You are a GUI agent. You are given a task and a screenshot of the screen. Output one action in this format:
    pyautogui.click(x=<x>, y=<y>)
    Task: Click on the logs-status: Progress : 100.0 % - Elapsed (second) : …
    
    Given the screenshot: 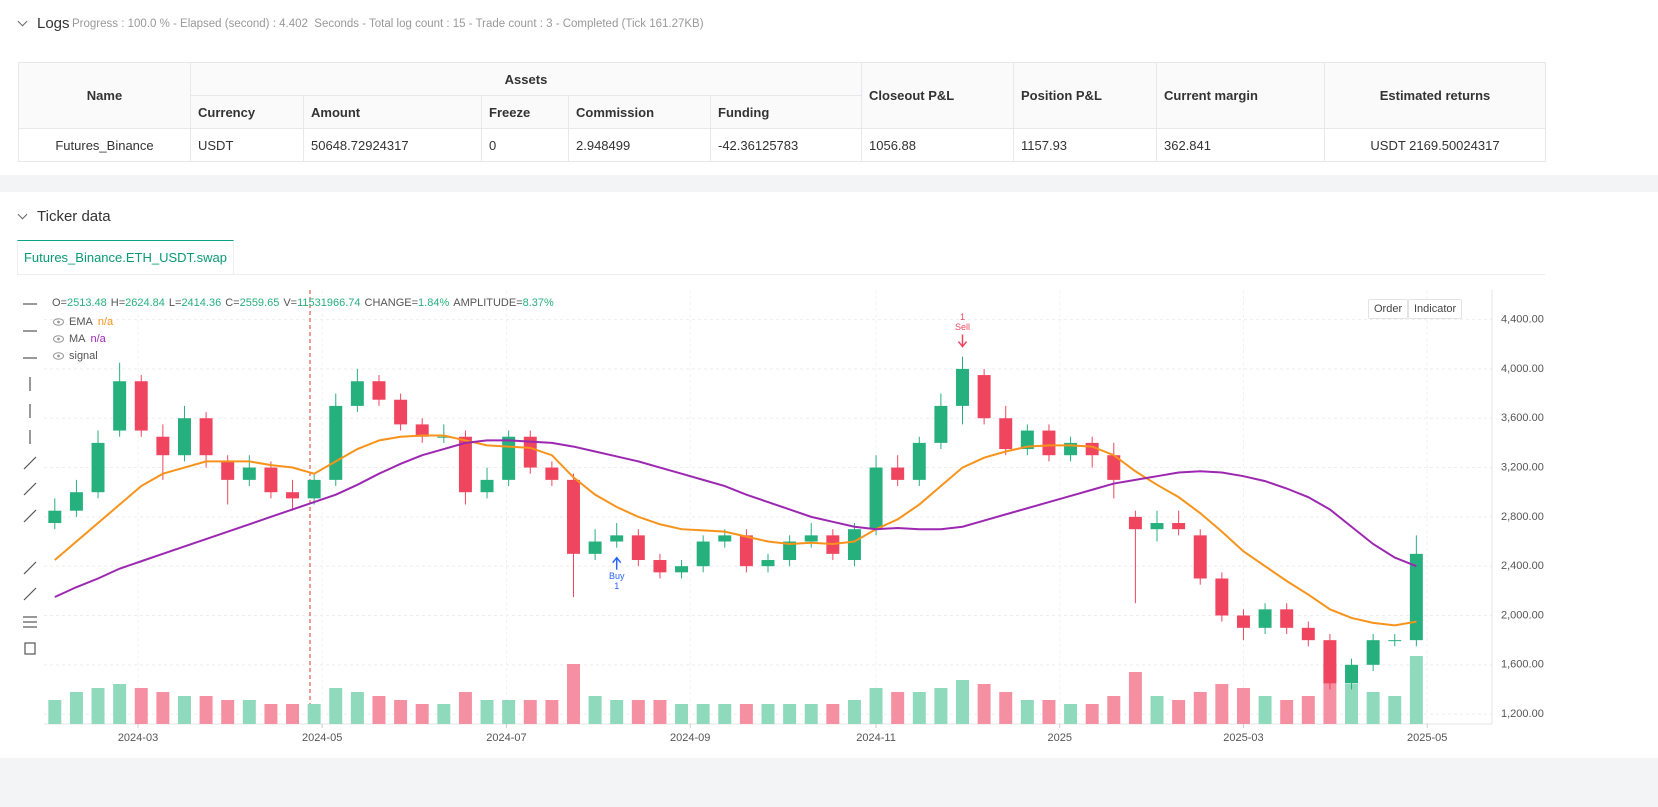 What is the action you would take?
    pyautogui.click(x=388, y=24)
    